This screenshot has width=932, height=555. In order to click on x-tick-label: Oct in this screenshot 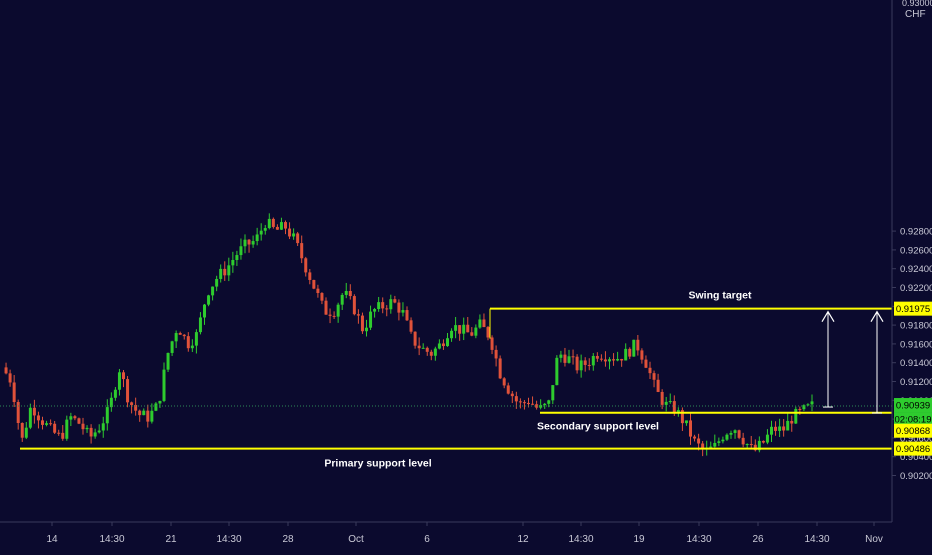, I will do `click(356, 539)`.